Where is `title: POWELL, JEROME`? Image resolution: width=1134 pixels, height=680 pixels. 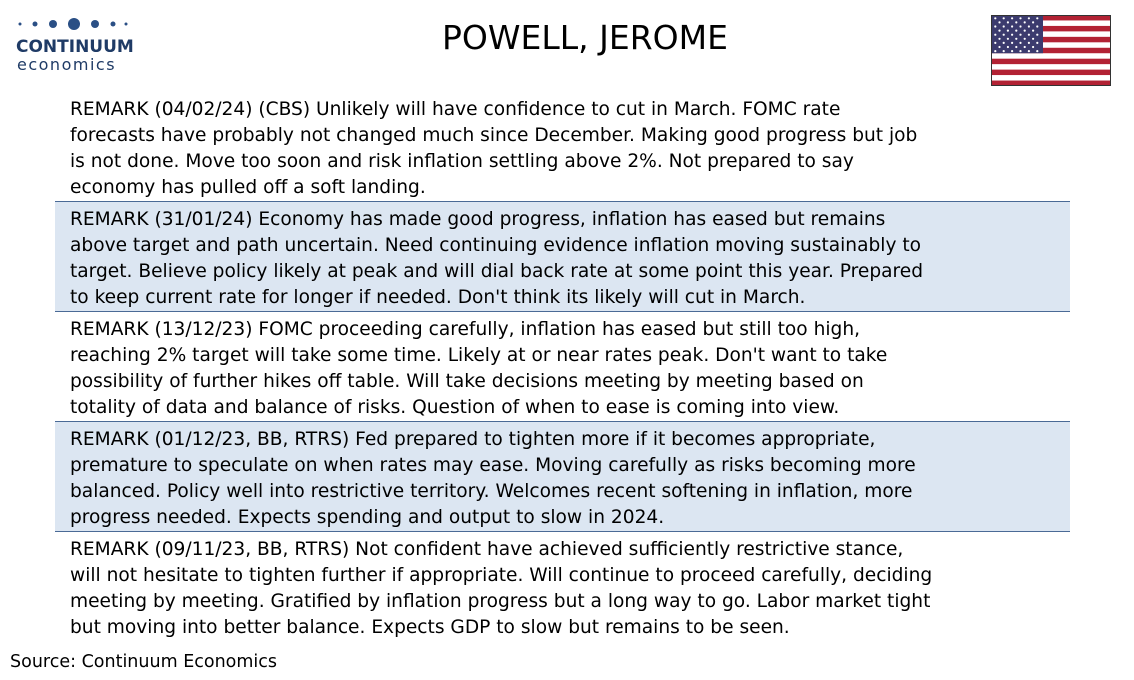
title: POWELL, JEROME is located at coordinates (585, 37).